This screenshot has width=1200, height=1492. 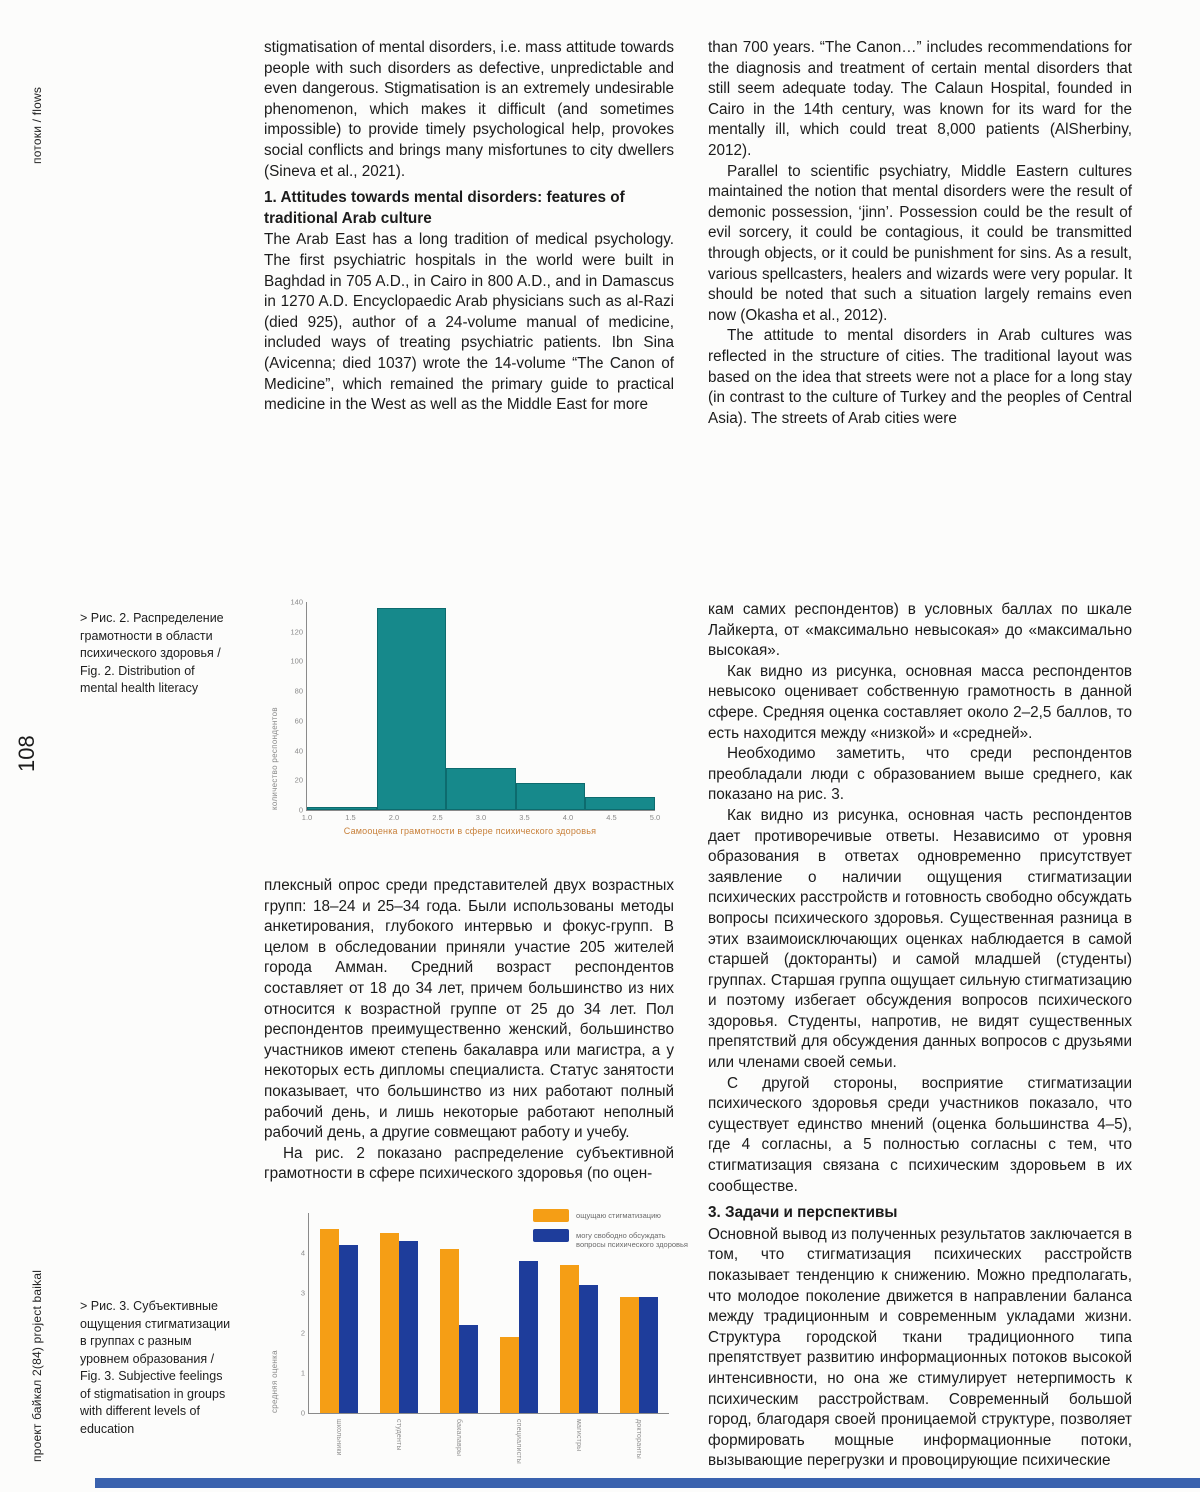 What do you see at coordinates (647, 1483) in the screenshot?
I see `footer-accent-bar` at bounding box center [647, 1483].